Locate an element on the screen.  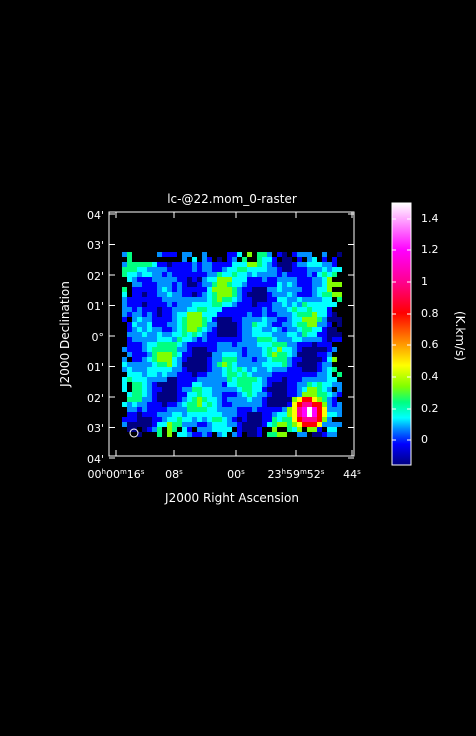
colorbar-label: (K.km/s) is located at coordinates (460, 336).